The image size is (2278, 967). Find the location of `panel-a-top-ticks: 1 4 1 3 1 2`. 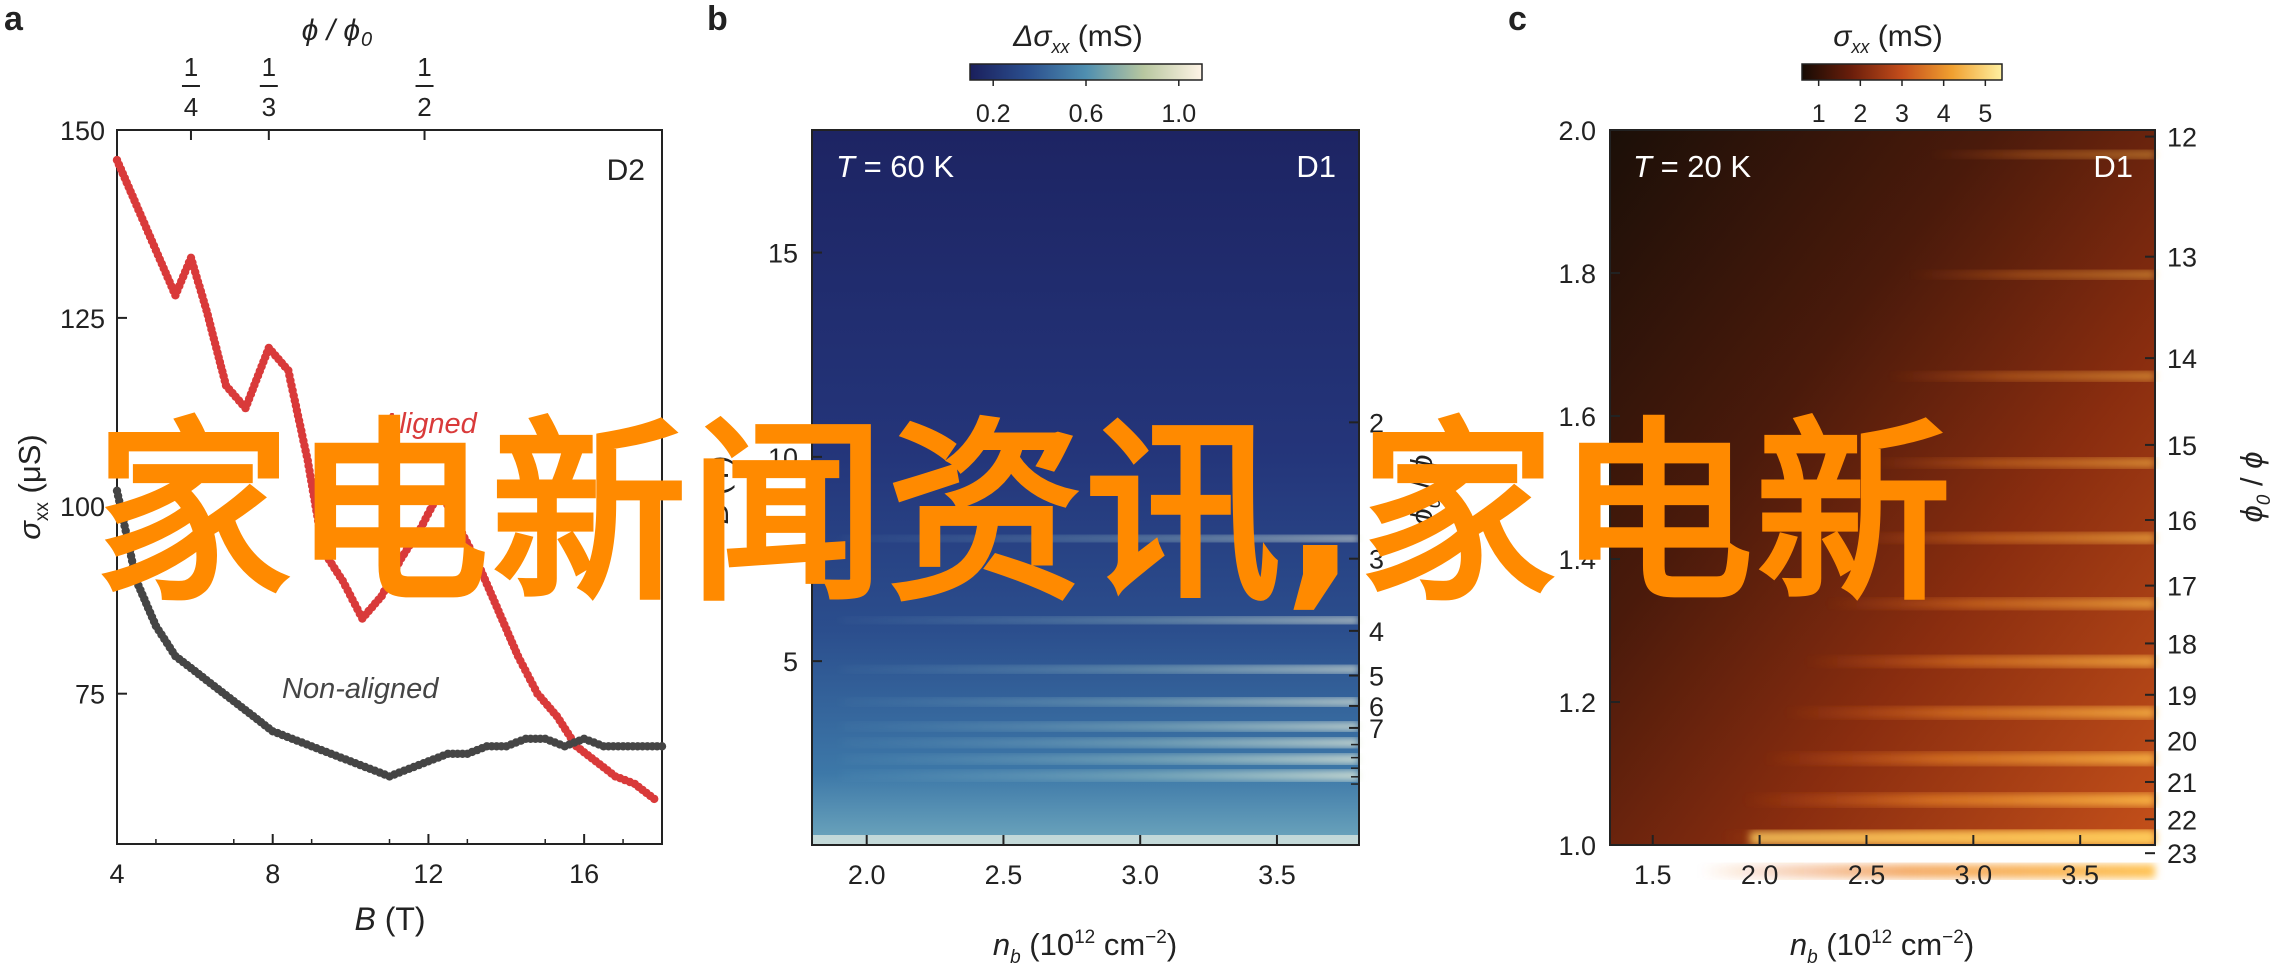

panel-a-top-ticks: 1 4 1 3 1 2 is located at coordinates (307, 96).